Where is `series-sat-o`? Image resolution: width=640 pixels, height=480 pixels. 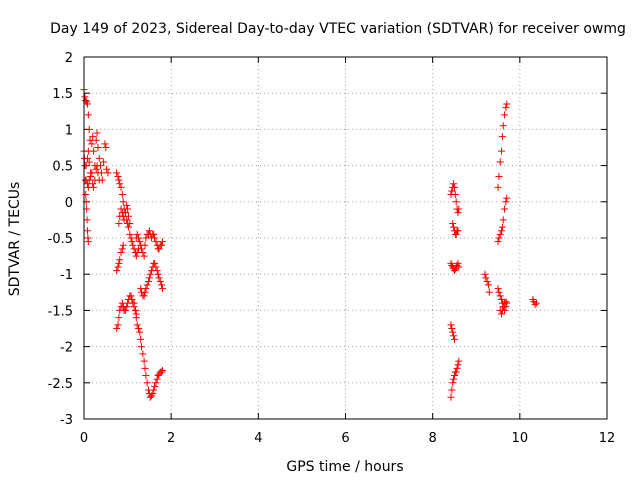 series-sat-o is located at coordinates (455, 267).